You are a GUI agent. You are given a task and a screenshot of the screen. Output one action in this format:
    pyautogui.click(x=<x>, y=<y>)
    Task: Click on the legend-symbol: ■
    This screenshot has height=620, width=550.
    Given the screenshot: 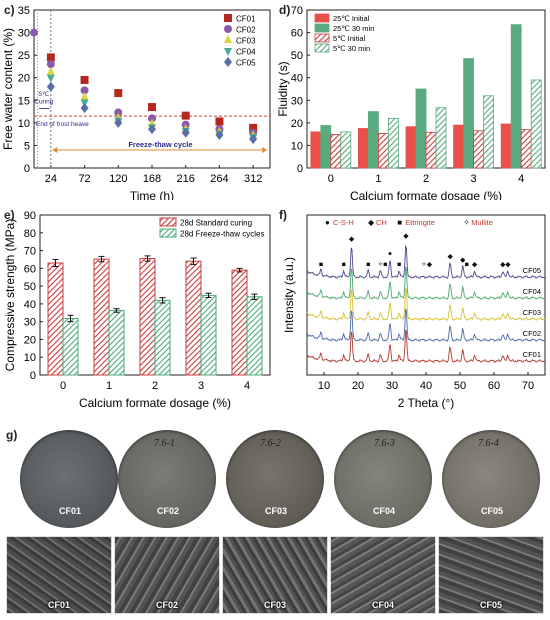 What is the action you would take?
    pyautogui.click(x=399, y=222)
    